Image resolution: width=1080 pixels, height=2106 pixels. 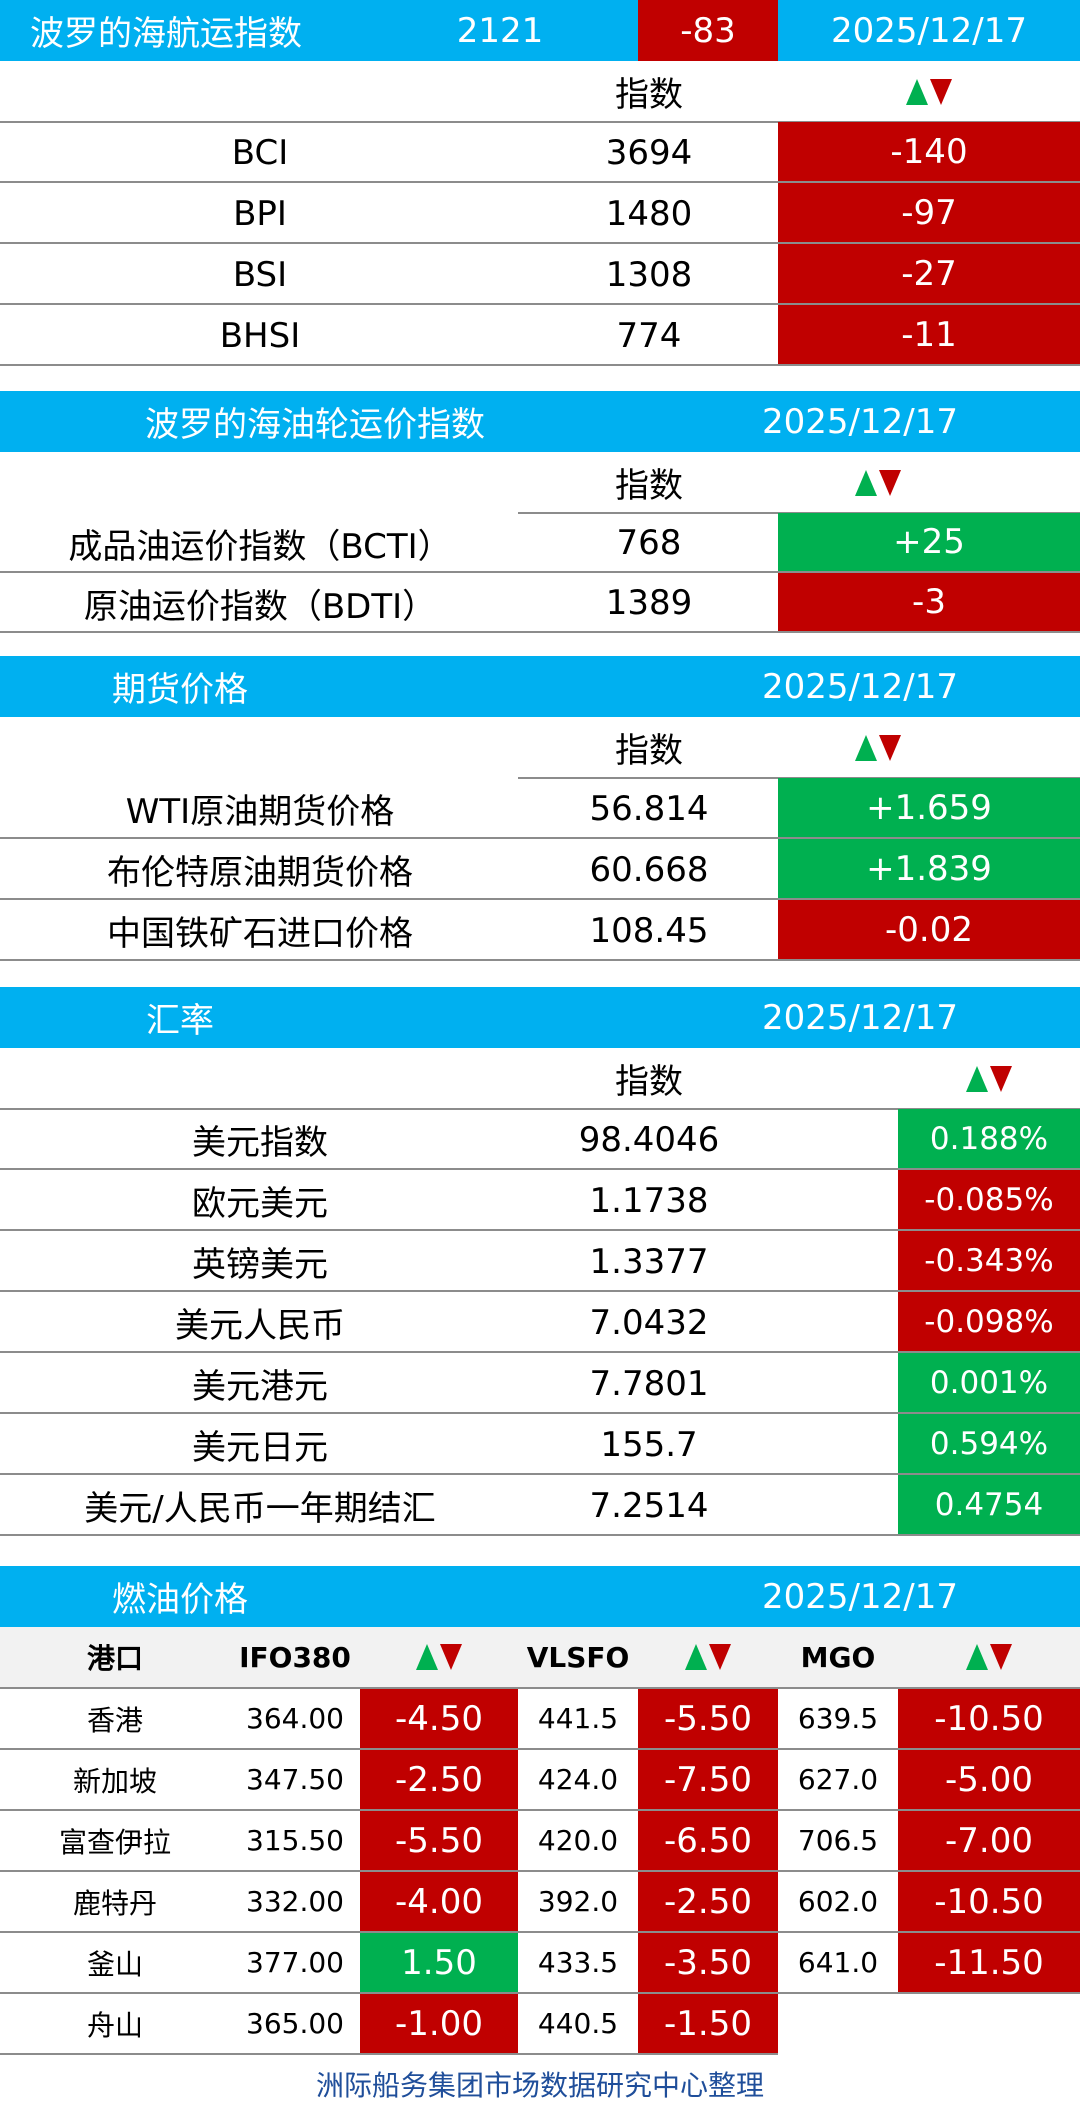 What do you see at coordinates (114, 1720) in the screenshot?
I see `fuel-cell-port: 香港` at bounding box center [114, 1720].